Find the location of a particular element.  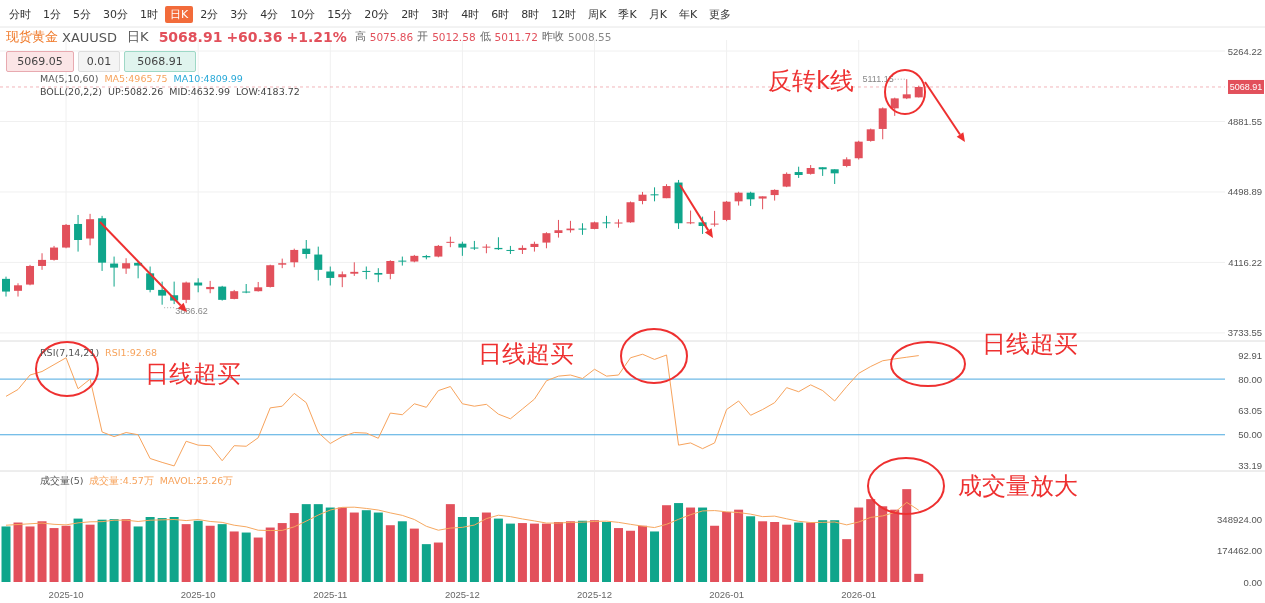

annotation: 日K is located at coordinates (138, 37).